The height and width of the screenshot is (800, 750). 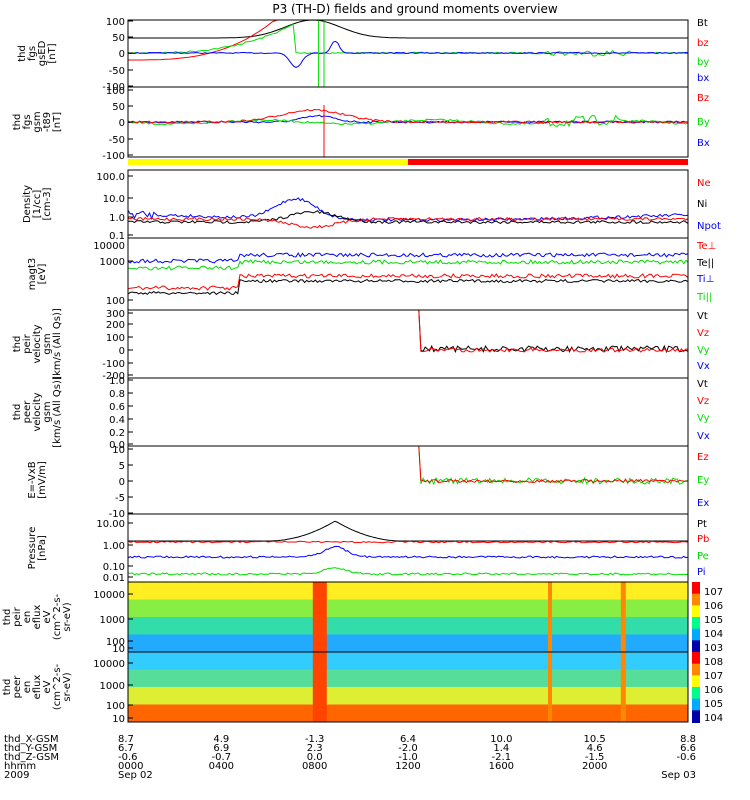 I want to click on y-axis-label: thdfgsgsm-t89[nT], so click(x=37, y=121).